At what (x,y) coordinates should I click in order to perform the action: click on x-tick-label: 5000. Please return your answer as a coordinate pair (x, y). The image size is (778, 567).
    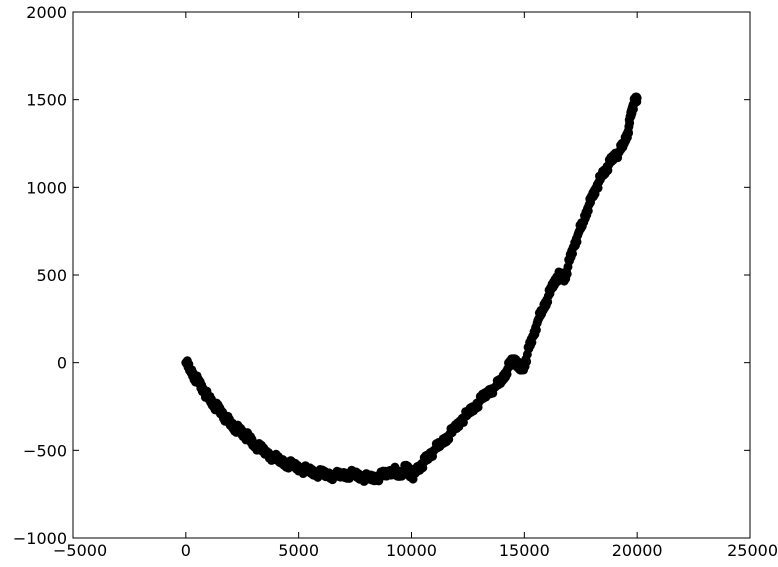
    Looking at the image, I should click on (298, 550).